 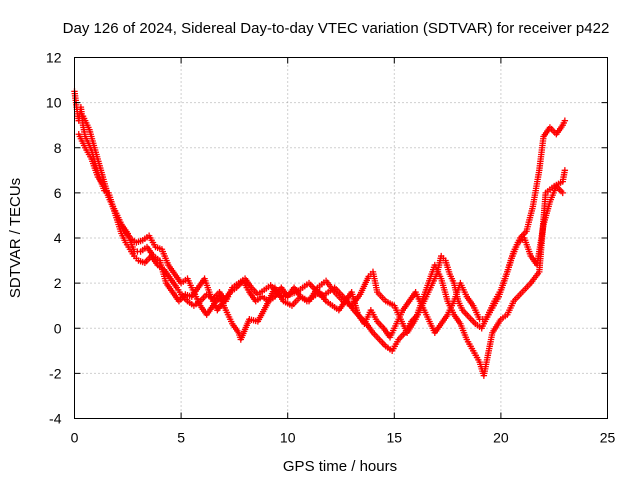 What do you see at coordinates (340, 466) in the screenshot?
I see `x-axis-label: GPS time / hours` at bounding box center [340, 466].